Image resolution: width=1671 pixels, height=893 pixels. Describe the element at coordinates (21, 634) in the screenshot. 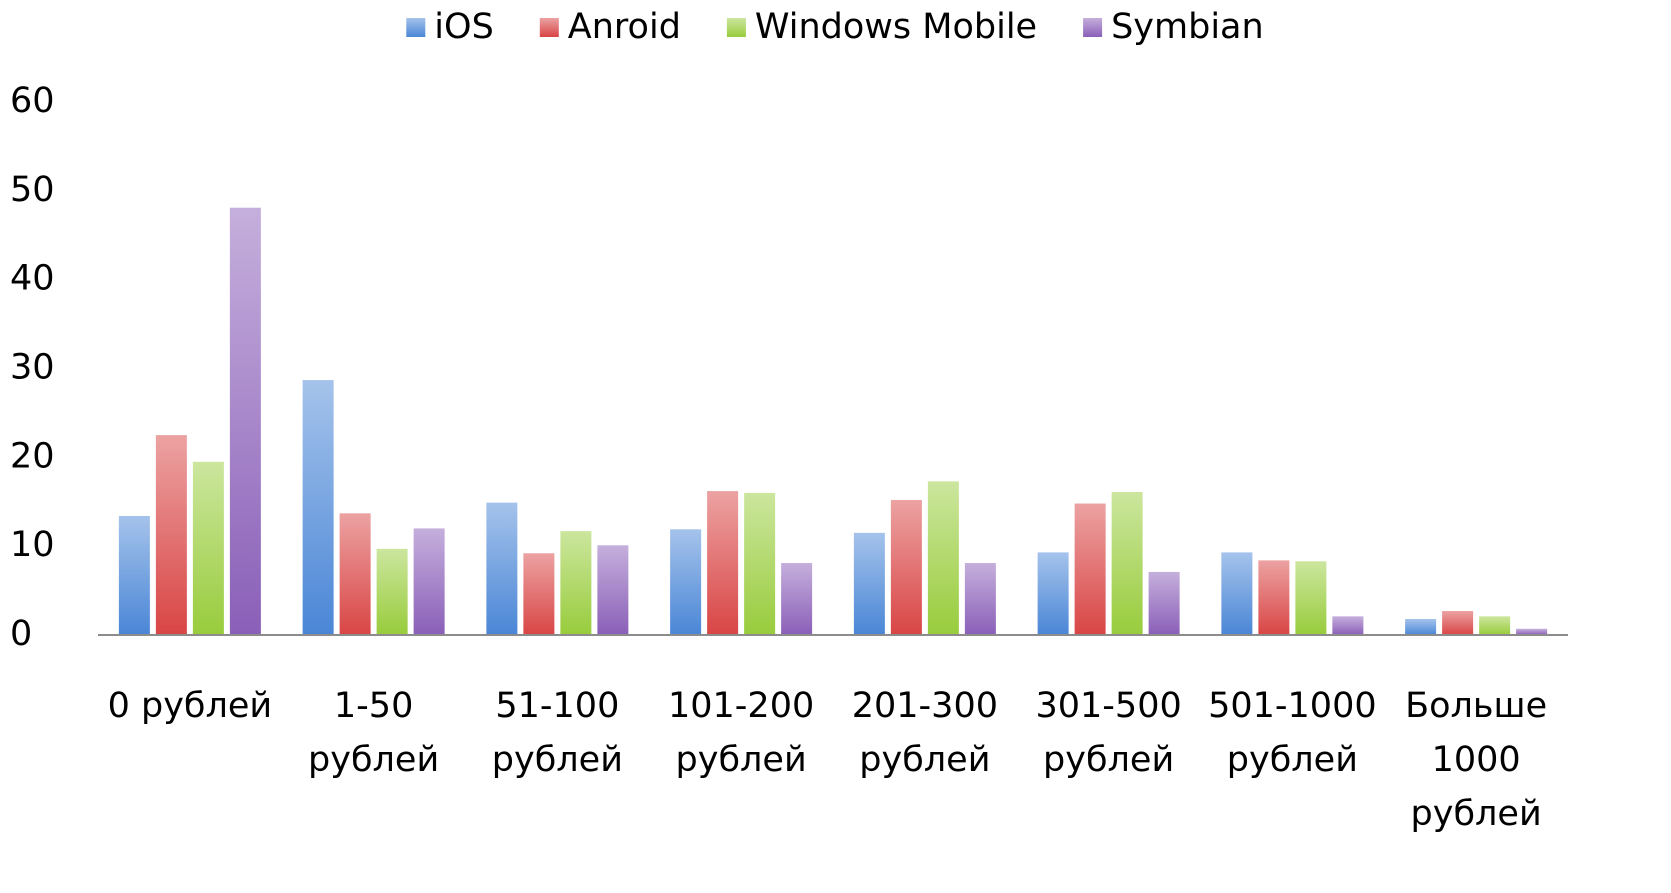

I see `y-tick-label: 0` at that location.